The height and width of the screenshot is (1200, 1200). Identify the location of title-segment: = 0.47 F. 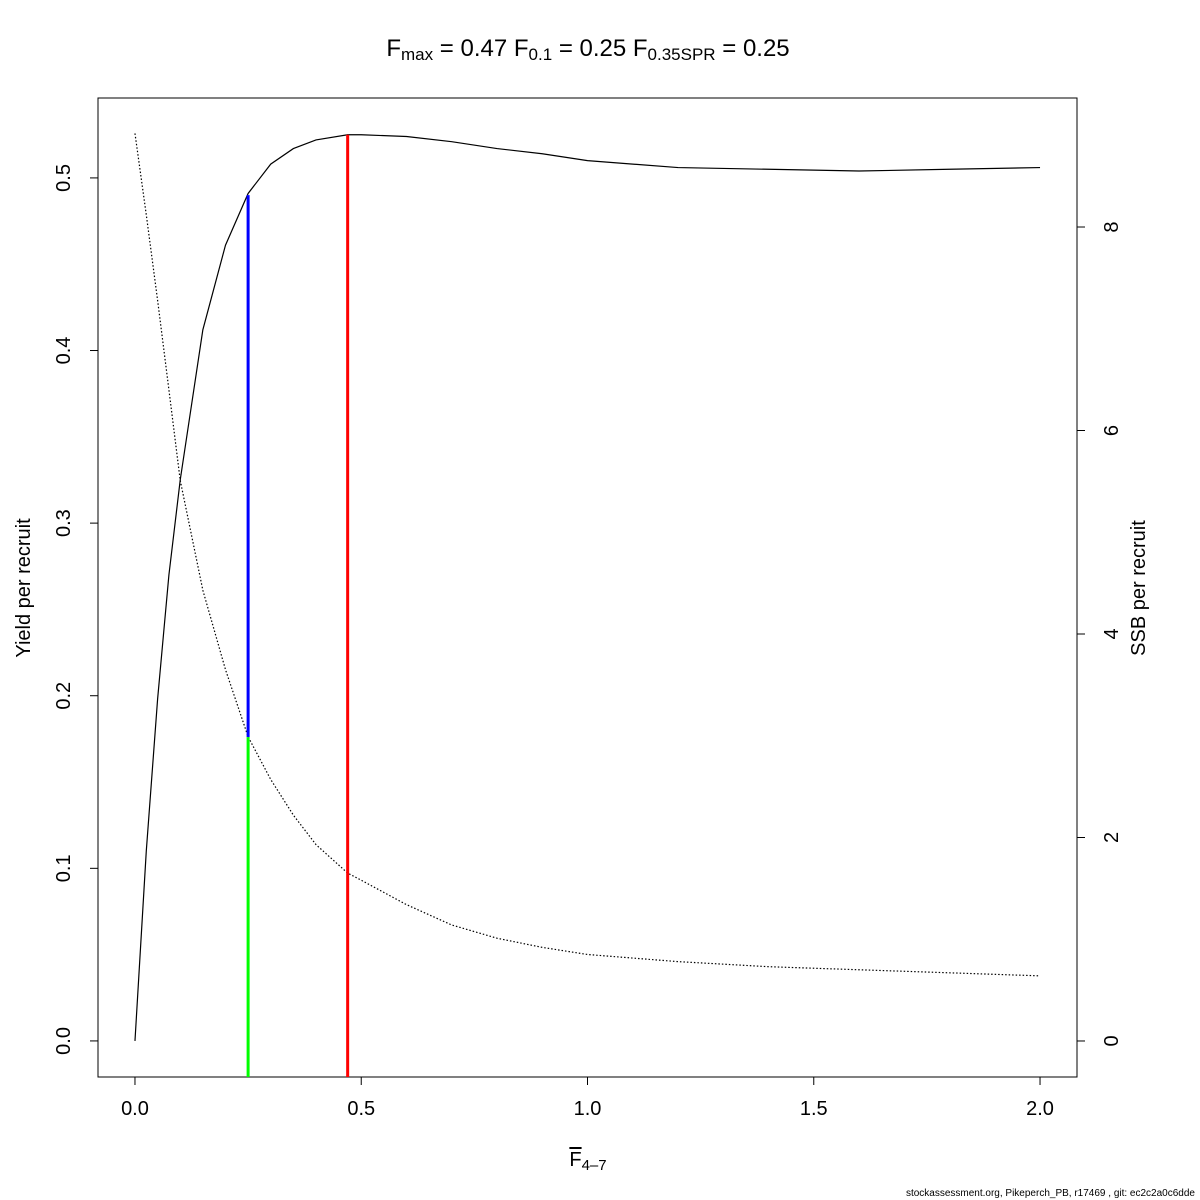
(480, 48).